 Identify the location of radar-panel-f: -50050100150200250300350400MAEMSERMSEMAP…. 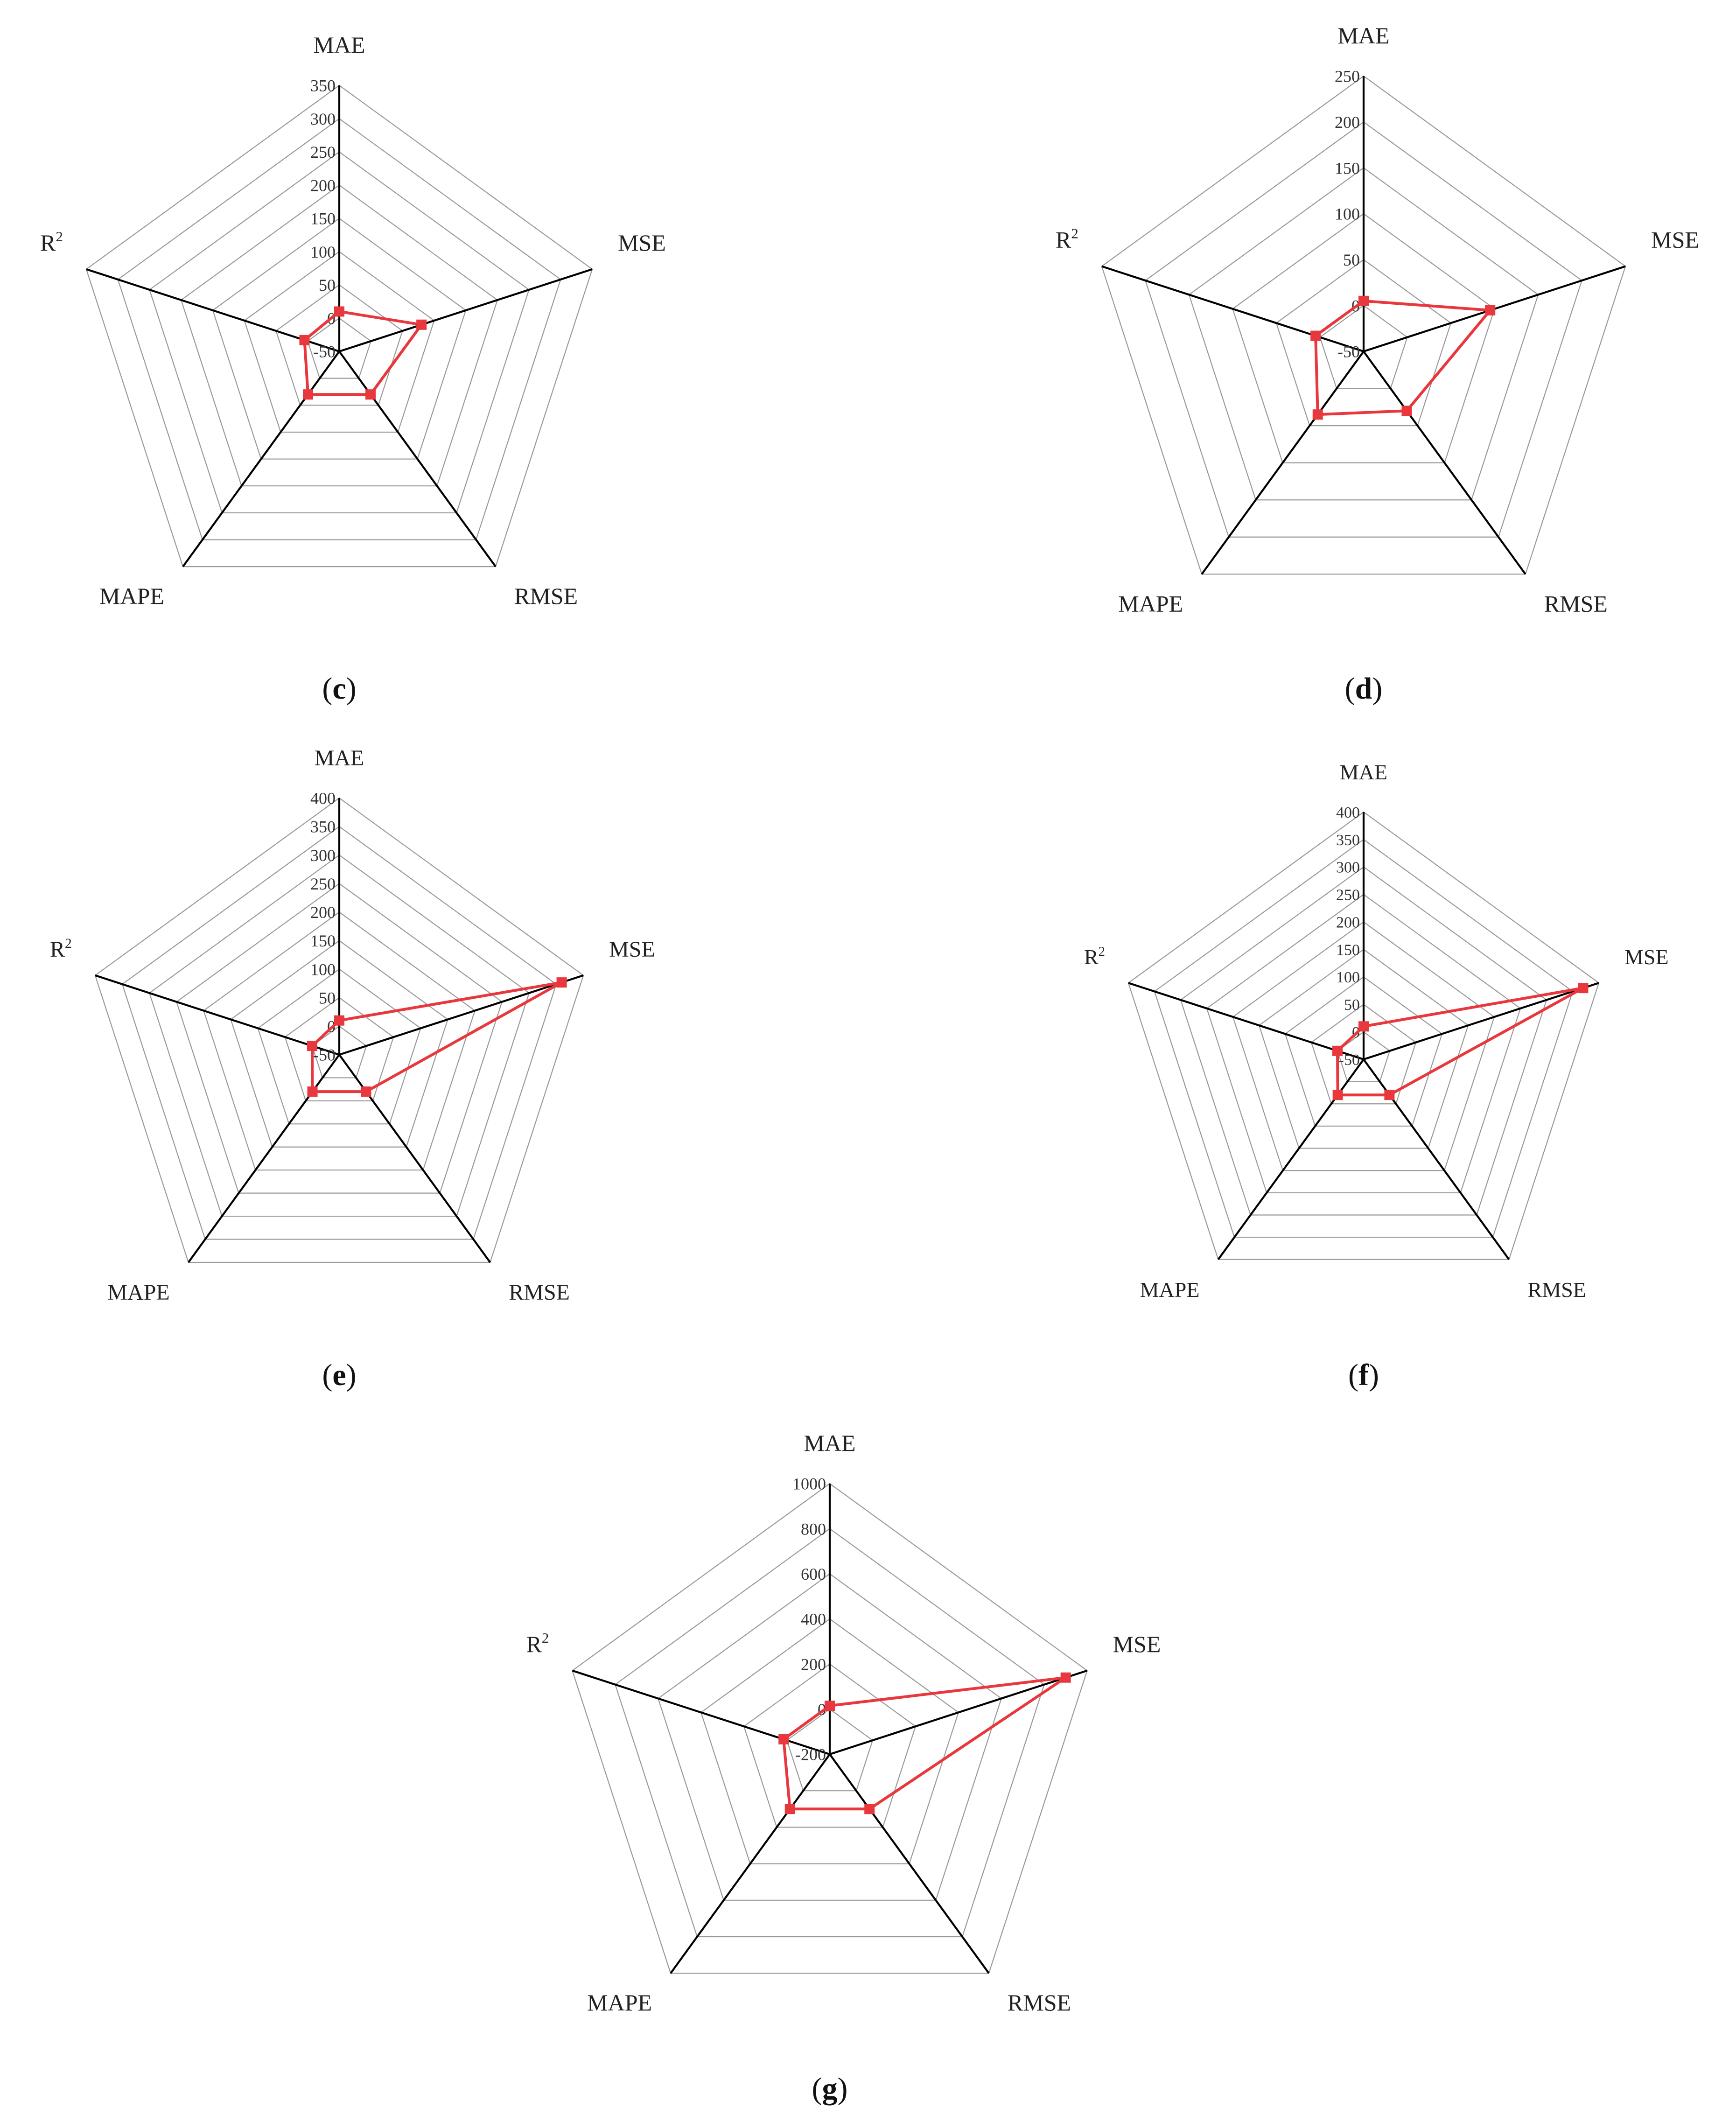
(1376, 1076).